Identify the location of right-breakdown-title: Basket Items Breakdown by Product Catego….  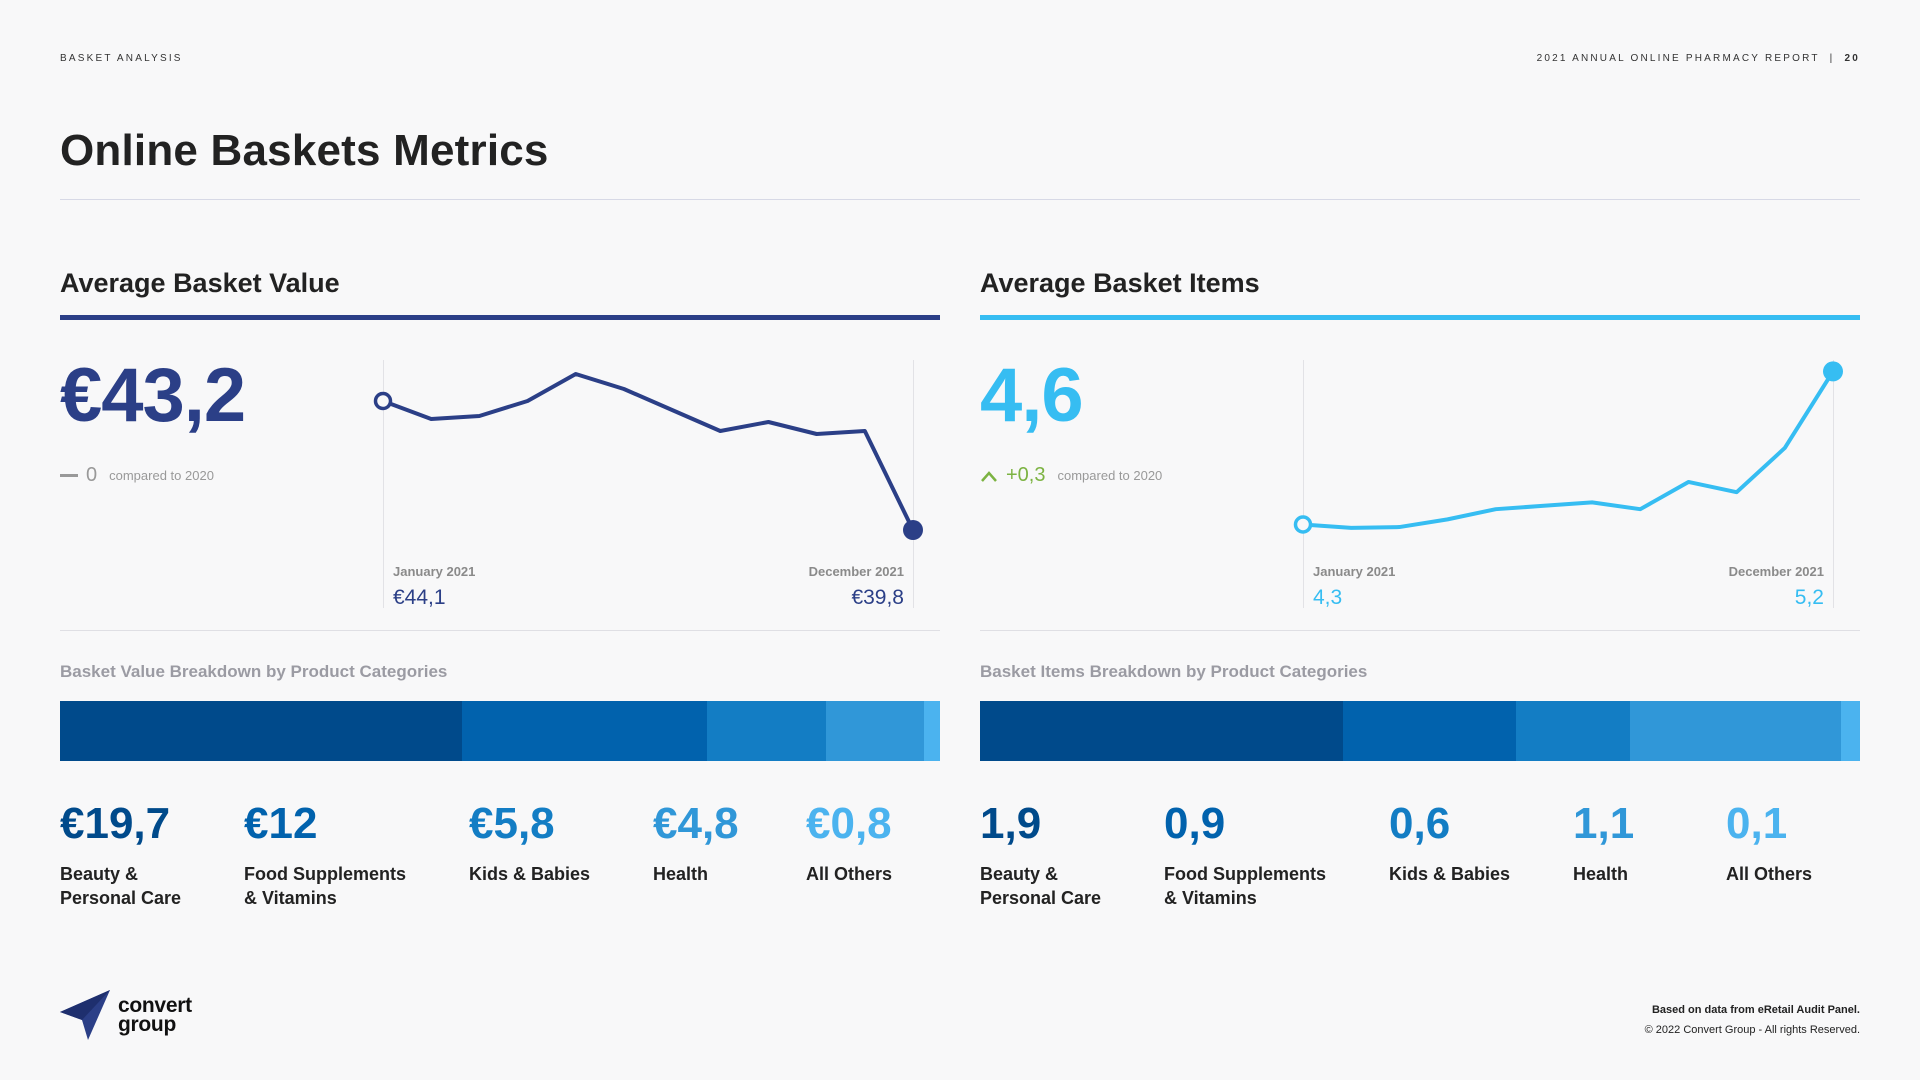
(1174, 671).